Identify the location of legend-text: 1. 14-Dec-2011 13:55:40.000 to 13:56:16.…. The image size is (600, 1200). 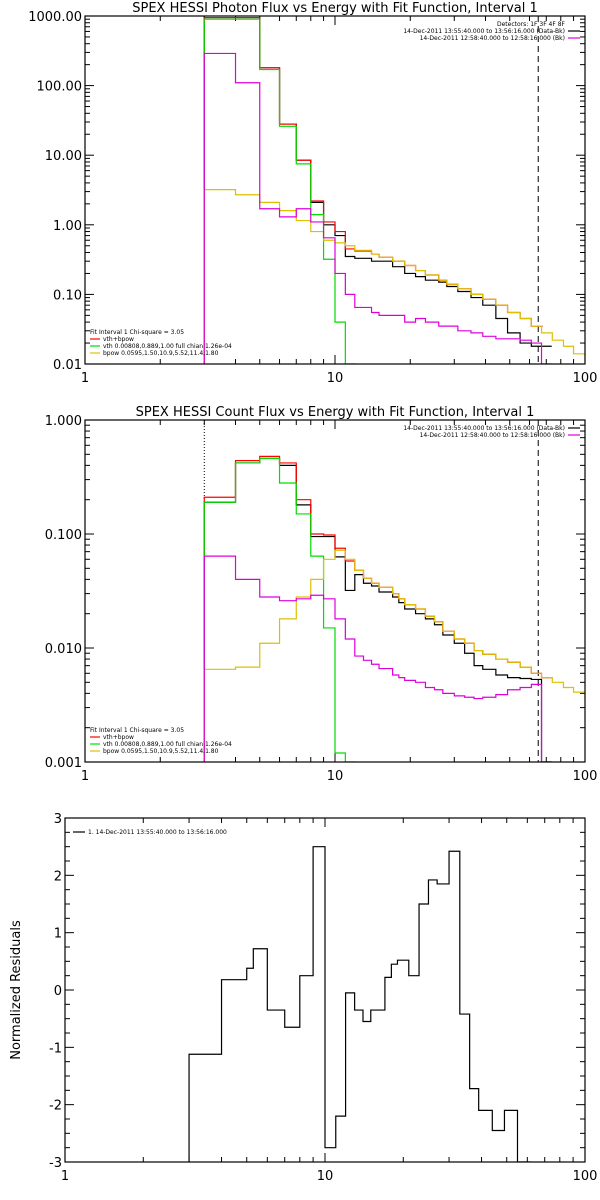
(157, 832).